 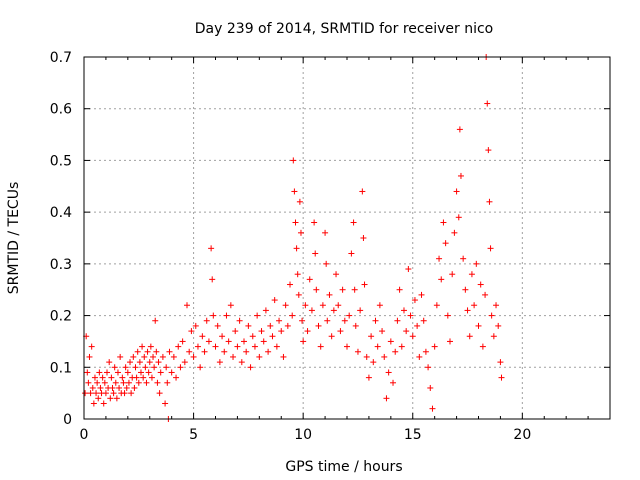 I want to click on y-tick-label: 0.3, so click(x=61, y=265).